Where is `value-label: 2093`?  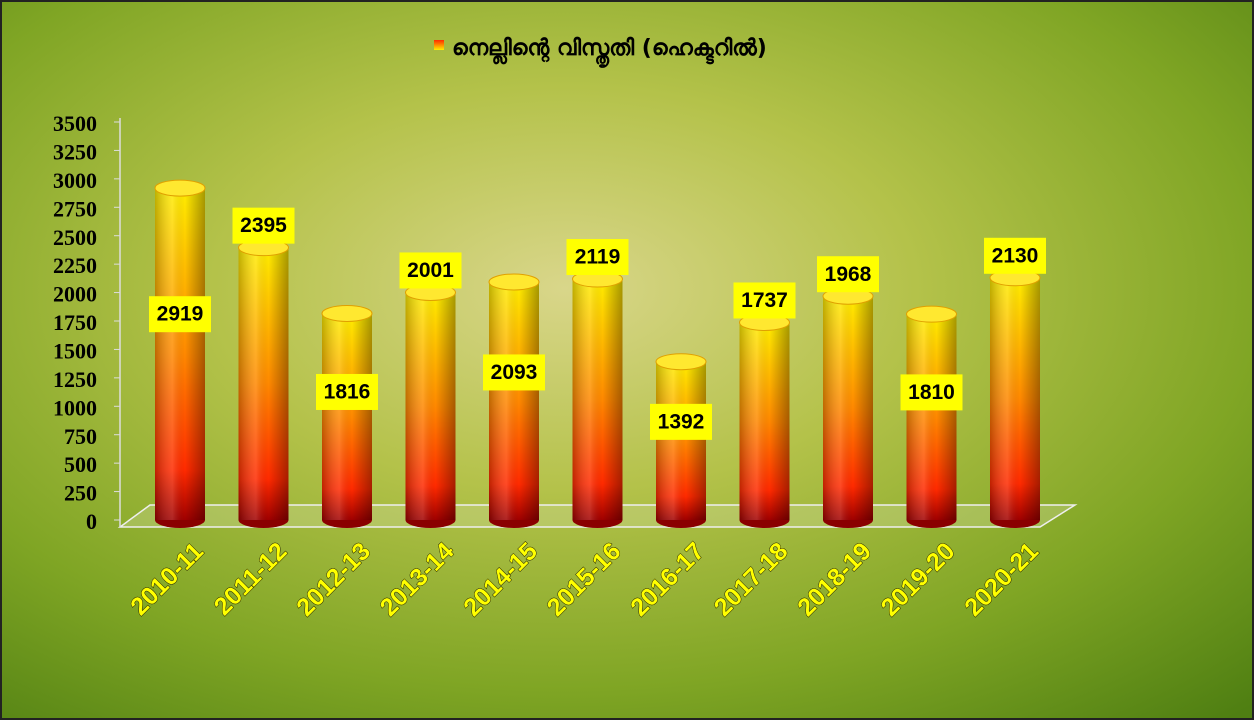 value-label: 2093 is located at coordinates (514, 372).